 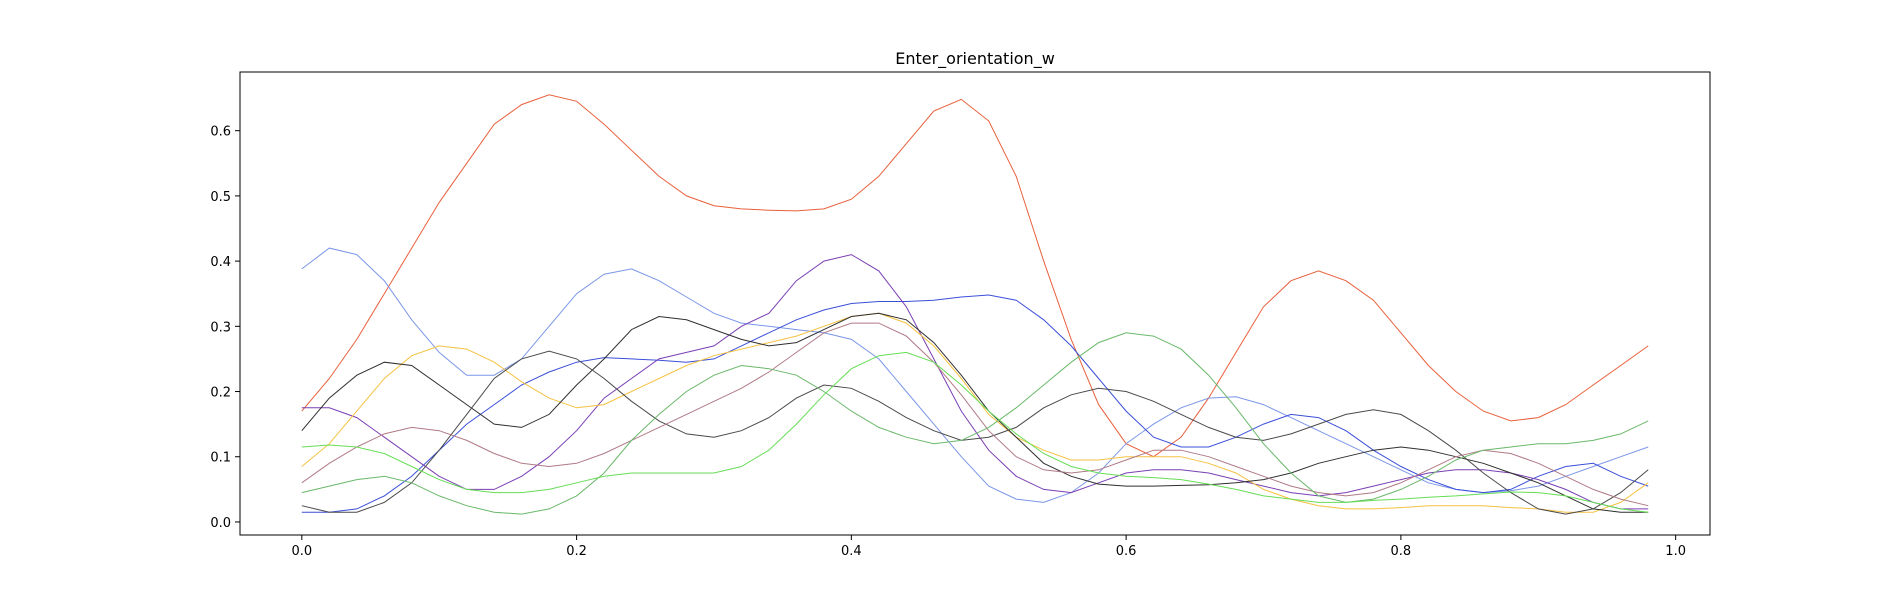 What do you see at coordinates (1126, 551) in the screenshot?
I see `x-tick-label: 0.6` at bounding box center [1126, 551].